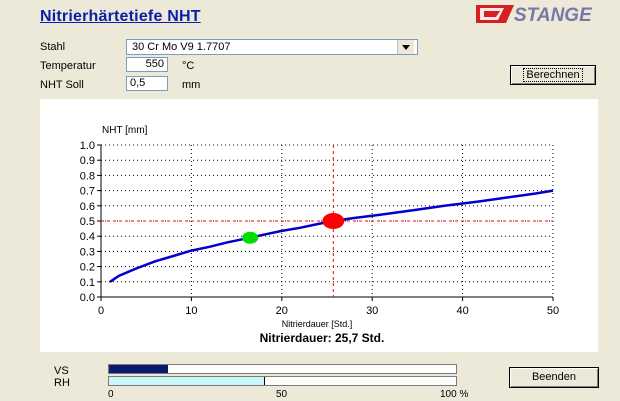 Image resolution: width=620 pixels, height=401 pixels. Describe the element at coordinates (405, 47) in the screenshot. I see `dropdown-arrow-icon` at that location.